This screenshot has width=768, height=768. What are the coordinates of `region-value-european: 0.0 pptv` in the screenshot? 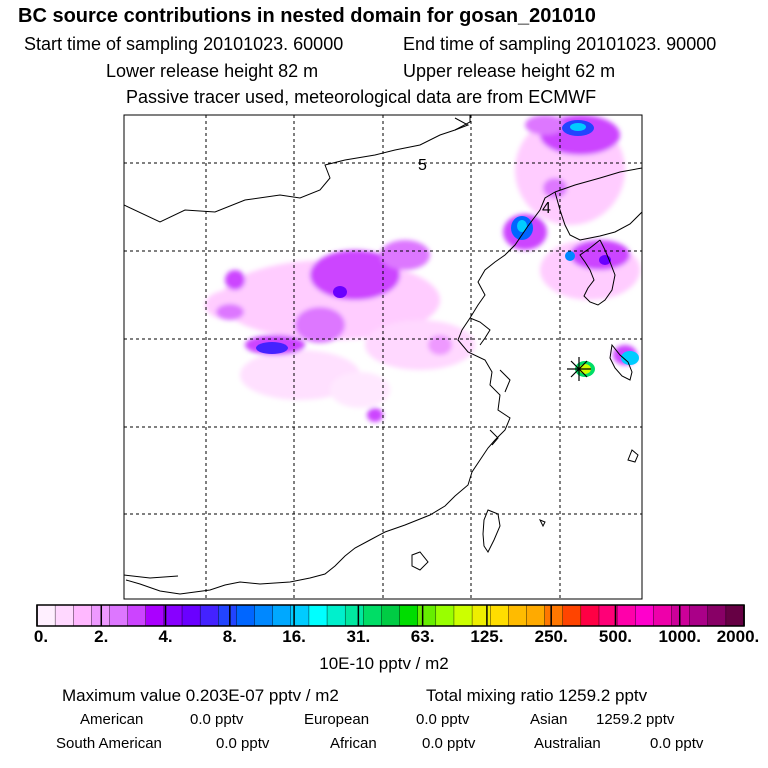 It's located at (443, 719).